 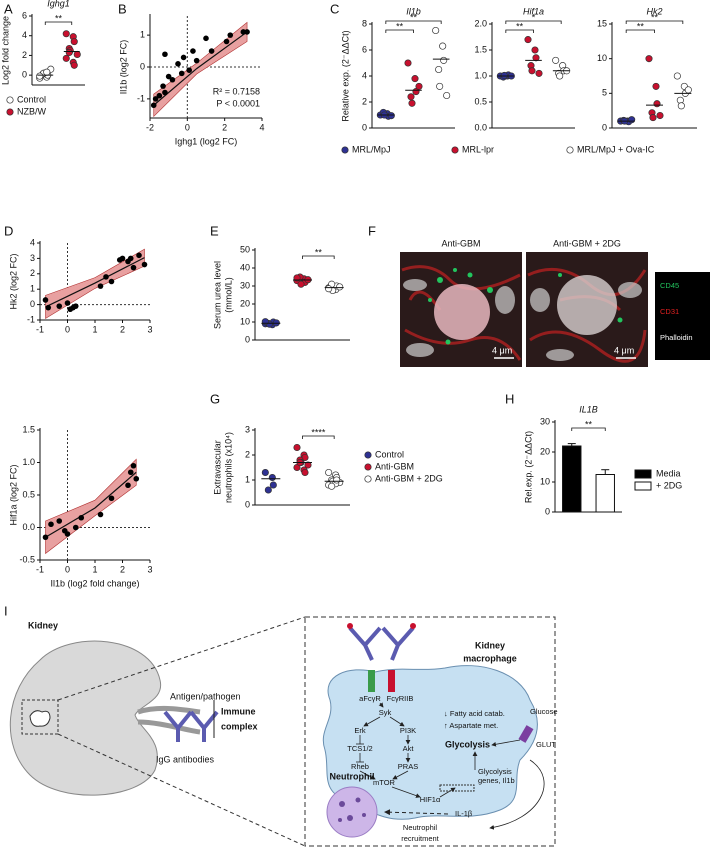 I want to click on y-tick-label: 3, so click(x=32, y=258).